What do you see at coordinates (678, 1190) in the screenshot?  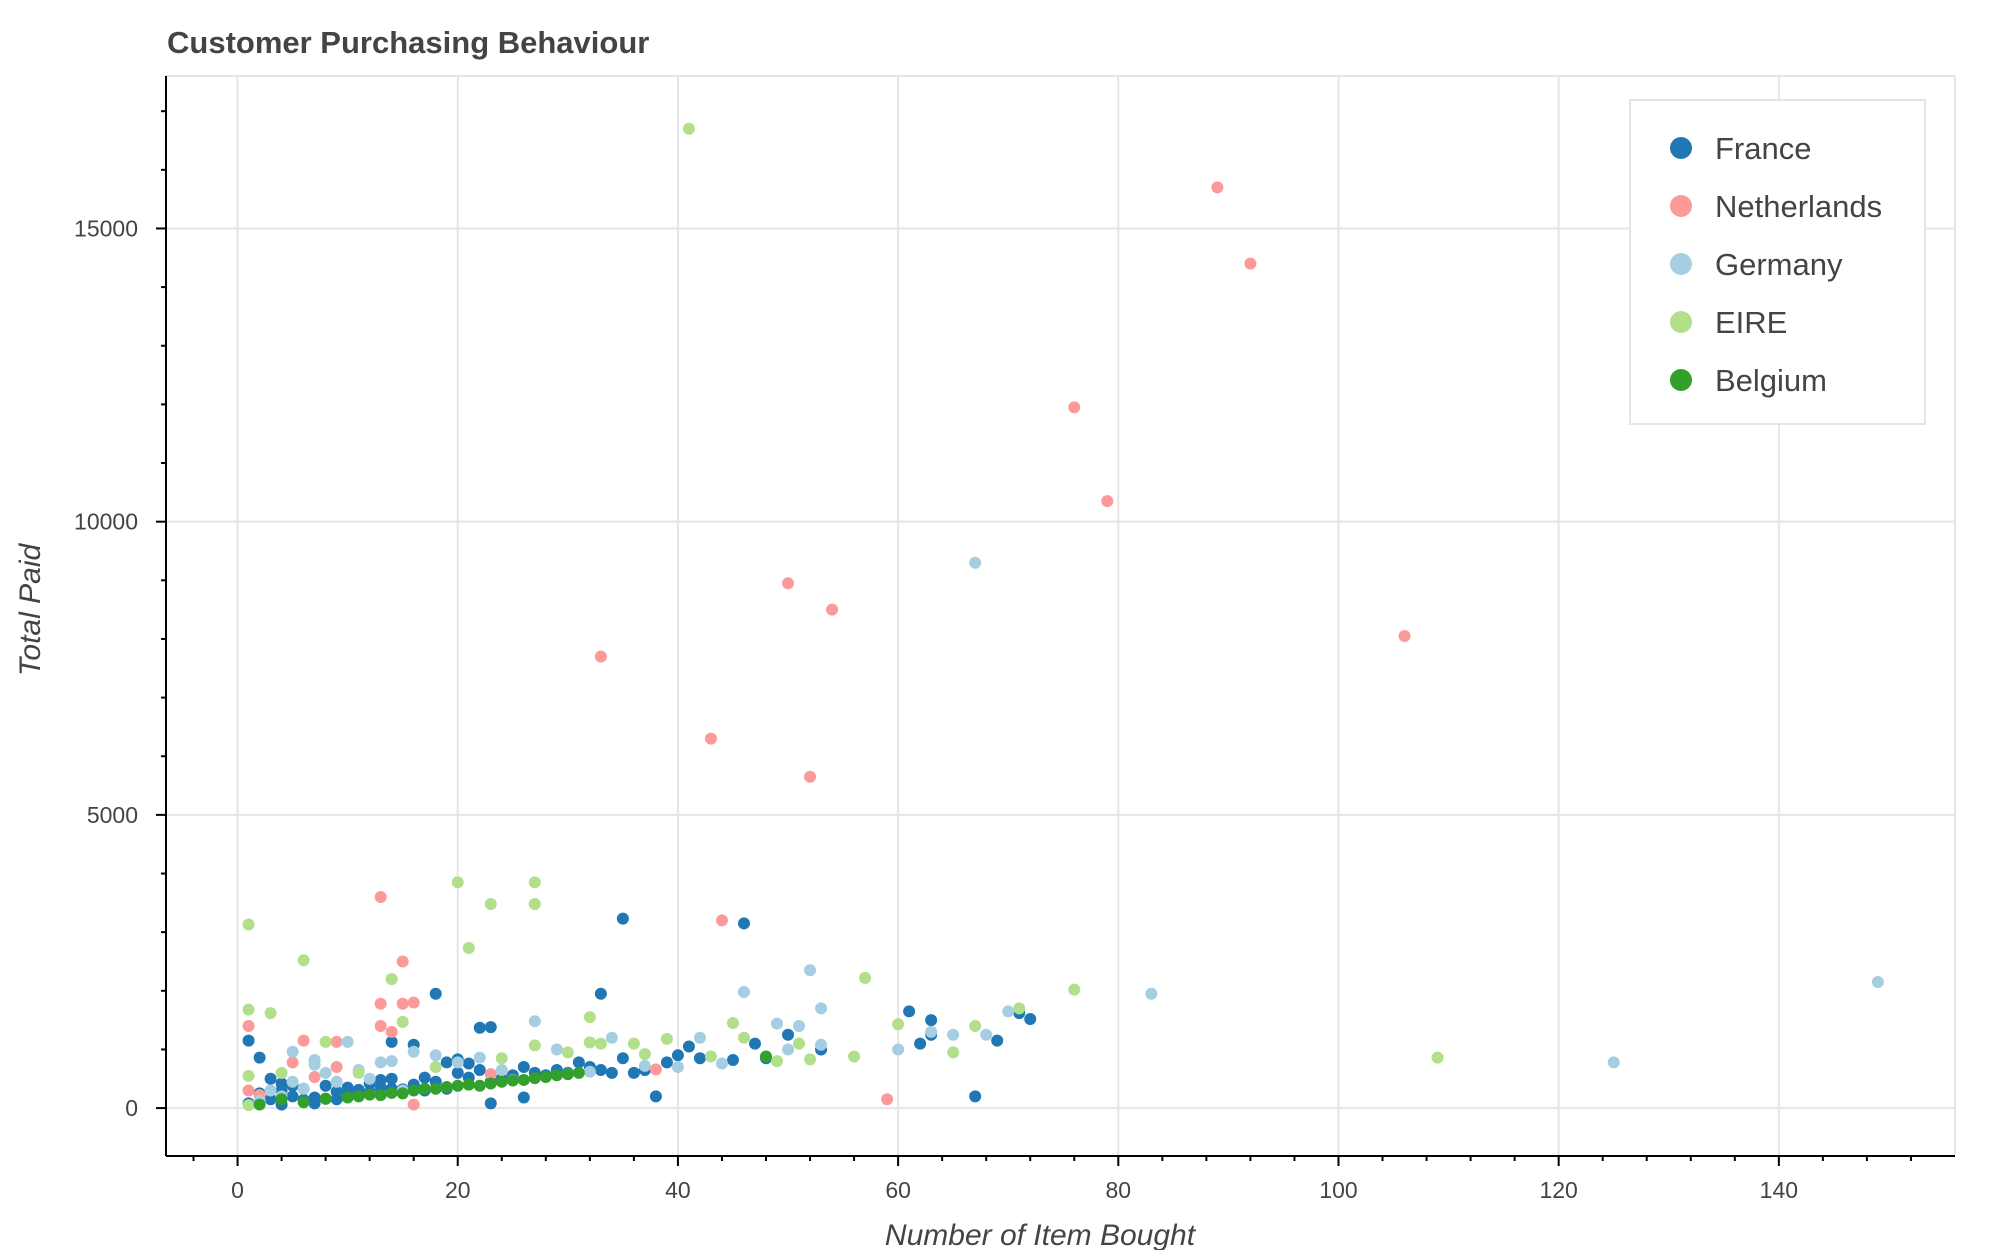 I see `x-tick-label: 40` at bounding box center [678, 1190].